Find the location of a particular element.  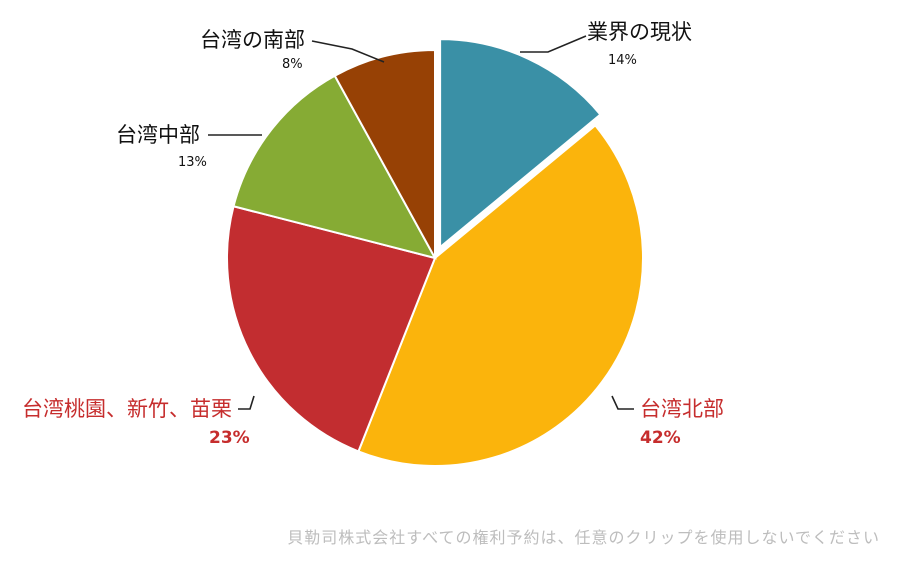

slice-label: 業界の現状 is located at coordinates (639, 32).